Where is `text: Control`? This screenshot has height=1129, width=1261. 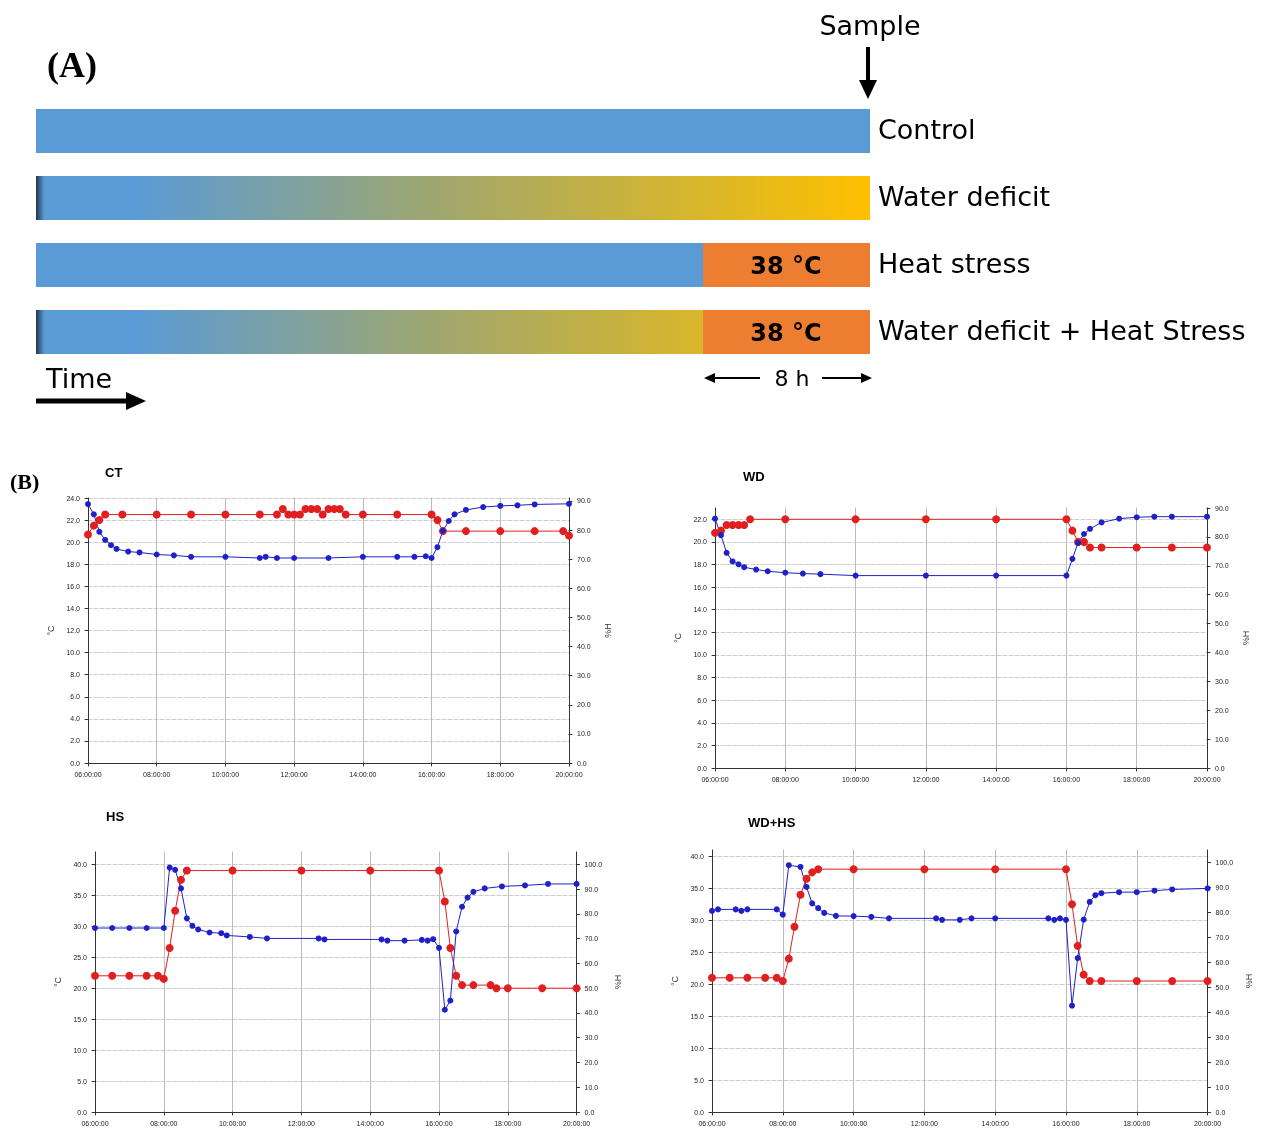 text: Control is located at coordinates (927, 129).